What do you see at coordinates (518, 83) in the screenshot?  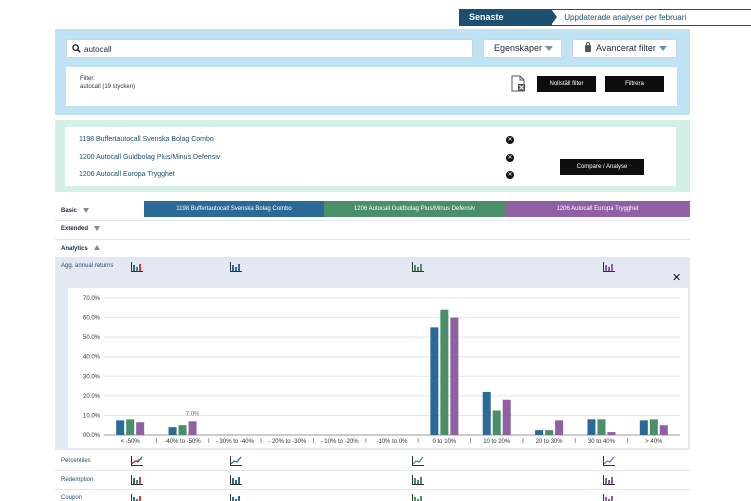 I see `export-file-icon` at bounding box center [518, 83].